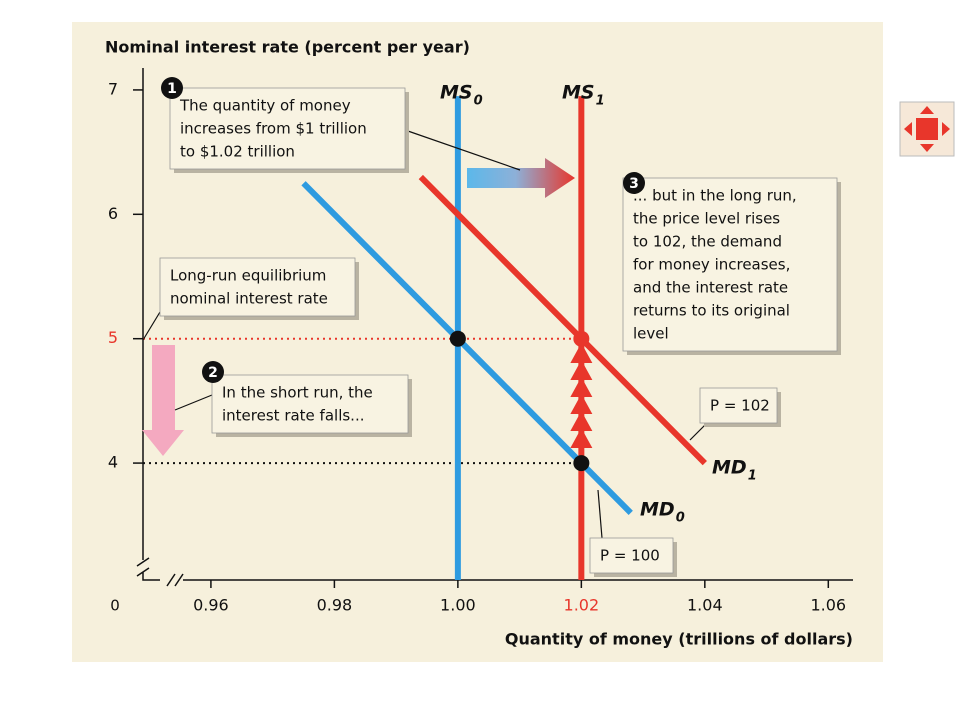 The height and width of the screenshot is (720, 960). Describe the element at coordinates (273, 129) in the screenshot. I see `callout-text: increases from $1 trillion` at that location.